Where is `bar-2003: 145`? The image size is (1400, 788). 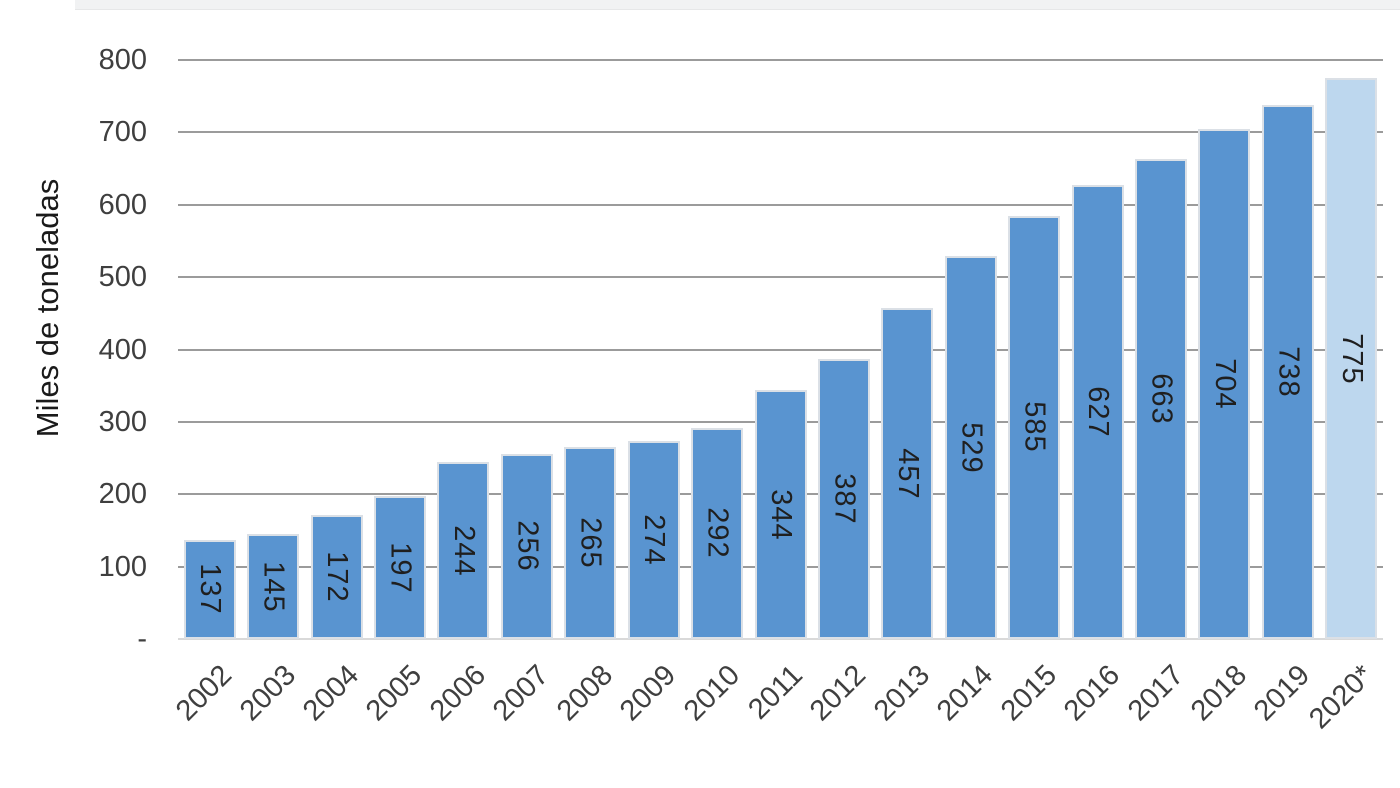 bar-2003: 145 is located at coordinates (273, 586).